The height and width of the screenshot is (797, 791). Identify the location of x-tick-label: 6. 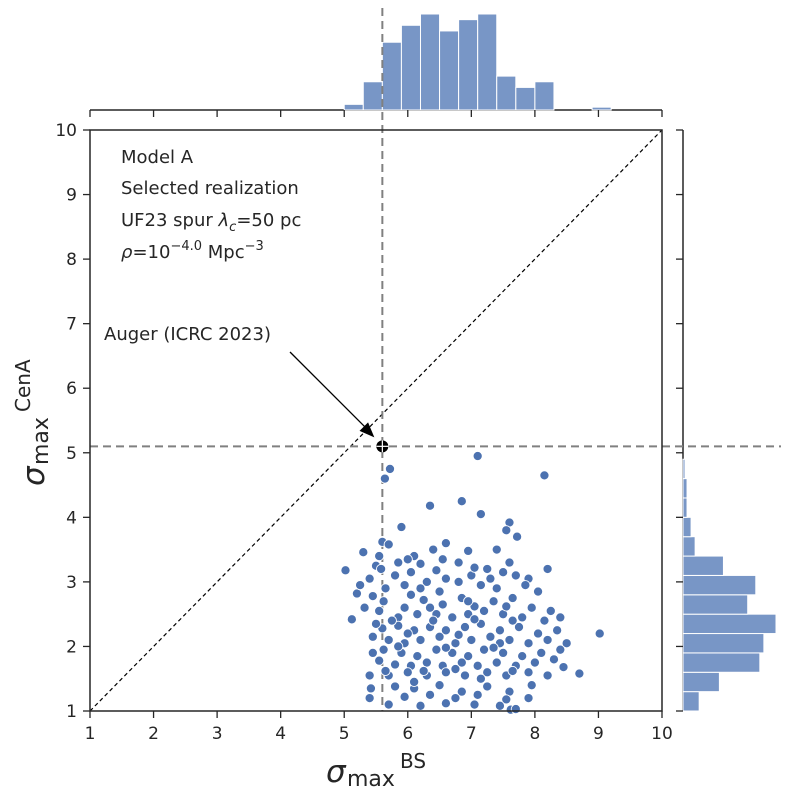
(407, 734).